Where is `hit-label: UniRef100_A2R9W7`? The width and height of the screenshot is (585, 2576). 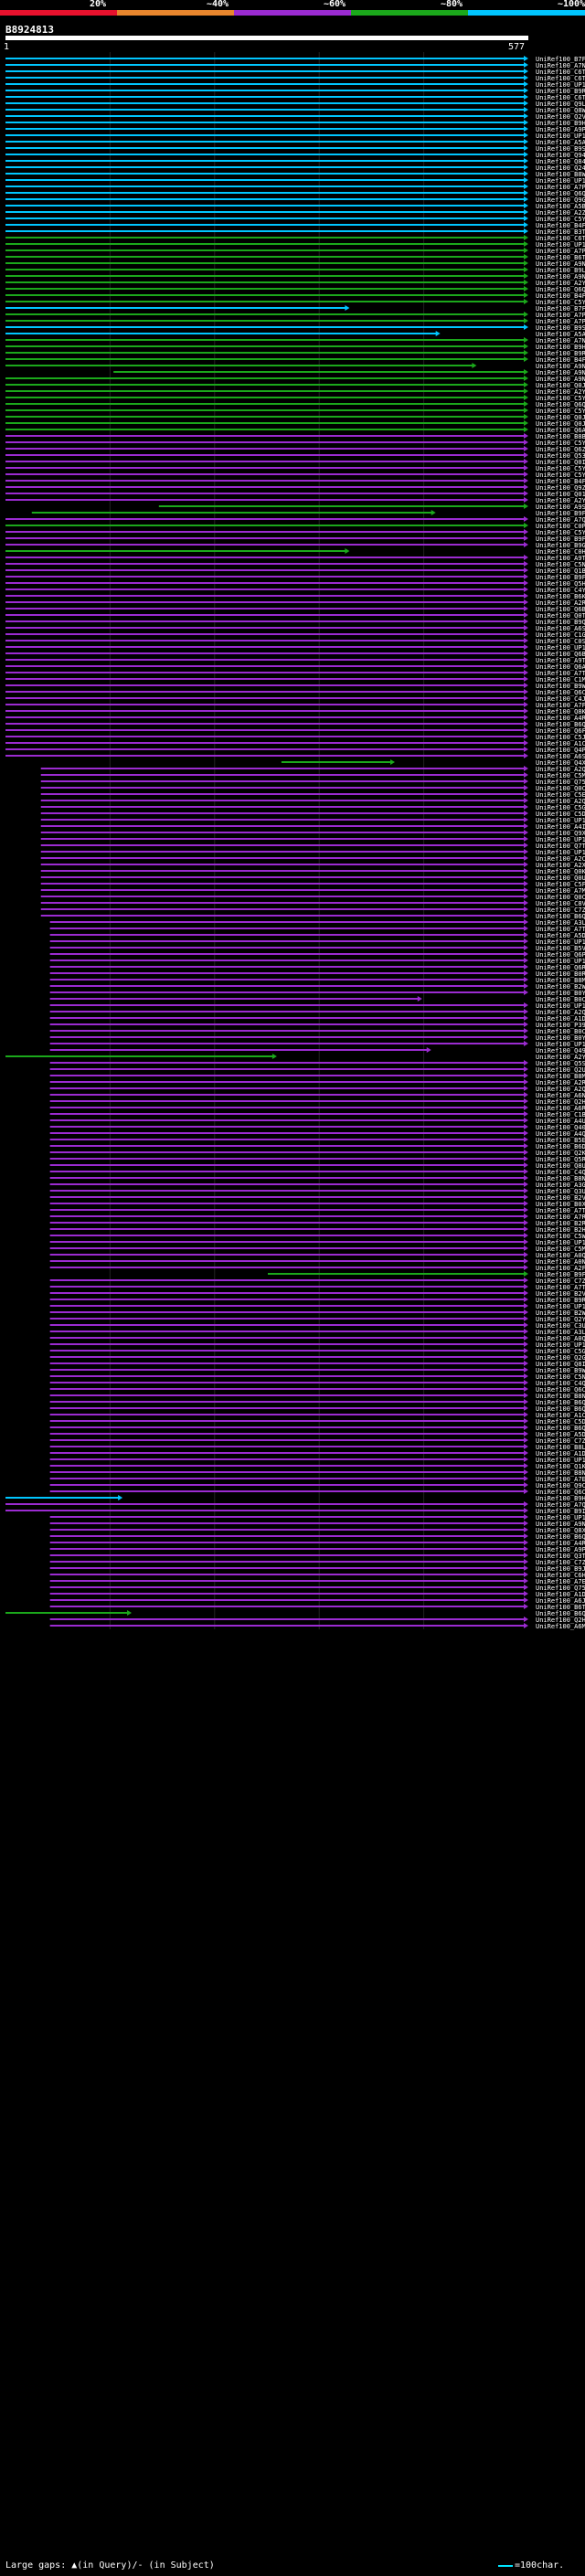
hit-label: UniRef100_A2R9W7 is located at coordinates (561, 603).